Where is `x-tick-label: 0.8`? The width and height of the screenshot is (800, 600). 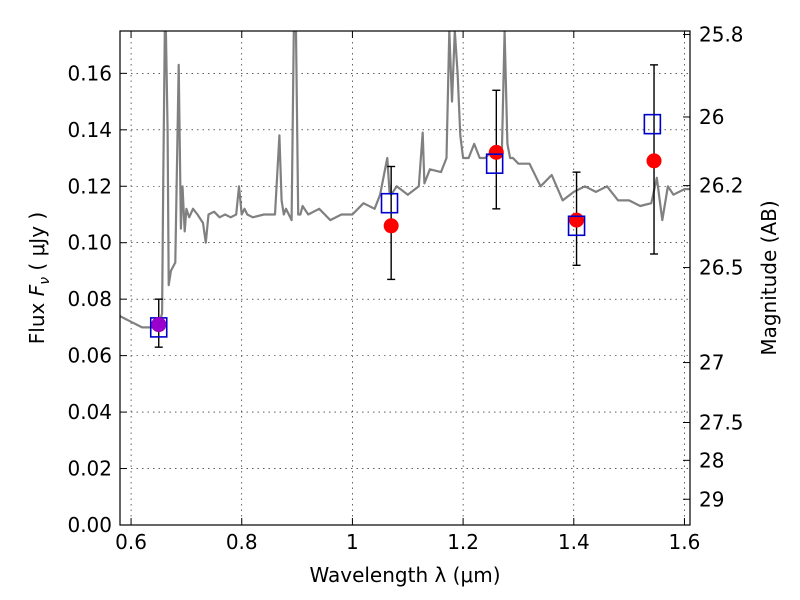
x-tick-label: 0.8 is located at coordinates (242, 542).